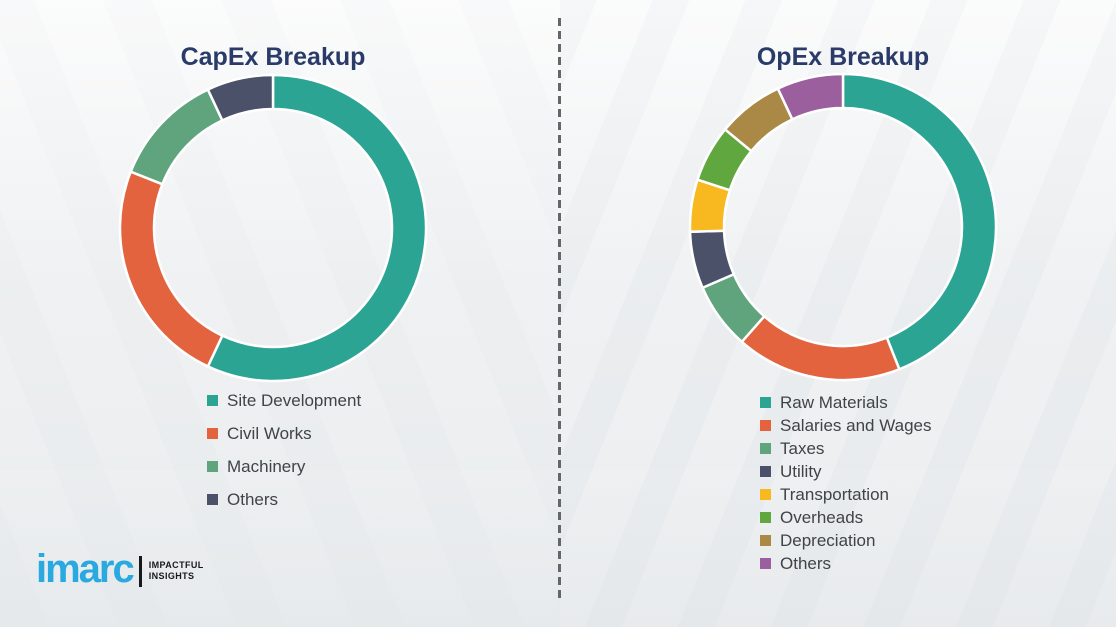 This screenshot has height=627, width=1116. Describe the element at coordinates (269, 433) in the screenshot. I see `legend-label-civil-works: Civil Works` at that location.